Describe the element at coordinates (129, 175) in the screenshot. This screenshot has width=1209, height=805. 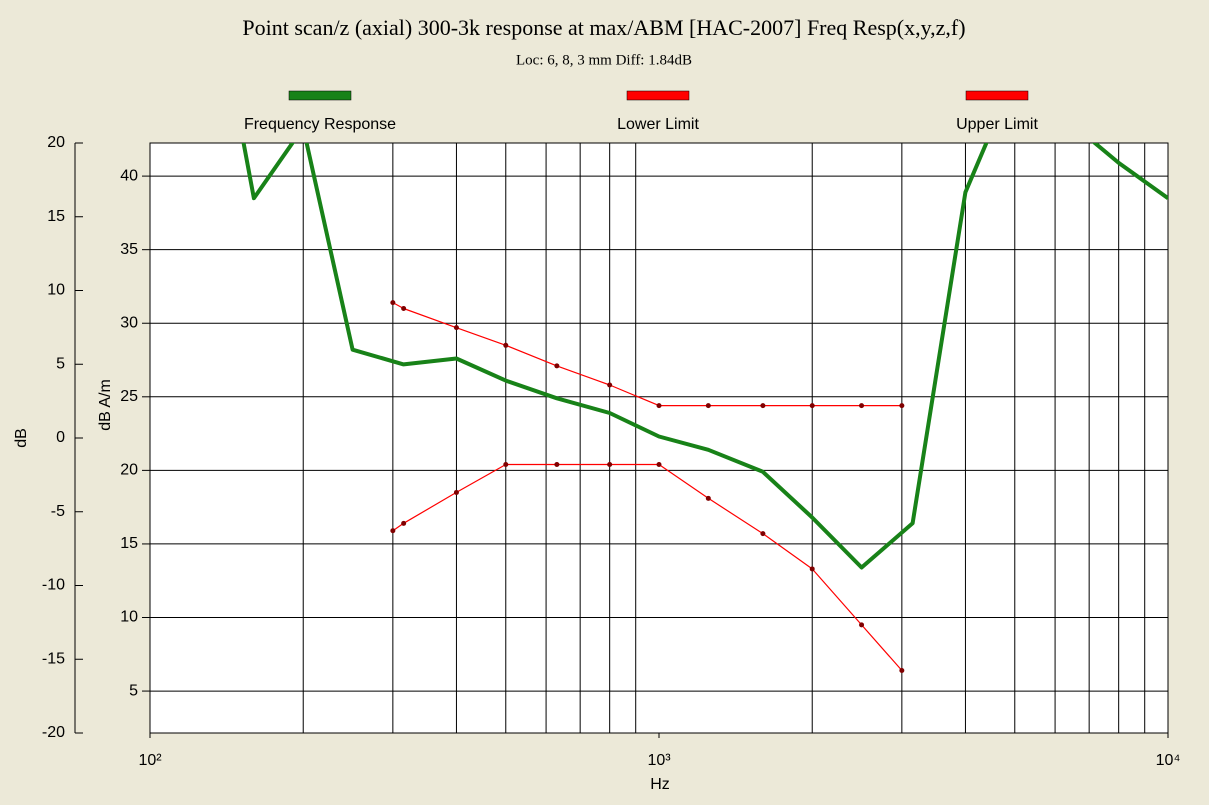
I see `y2-tick-label: 40` at that location.